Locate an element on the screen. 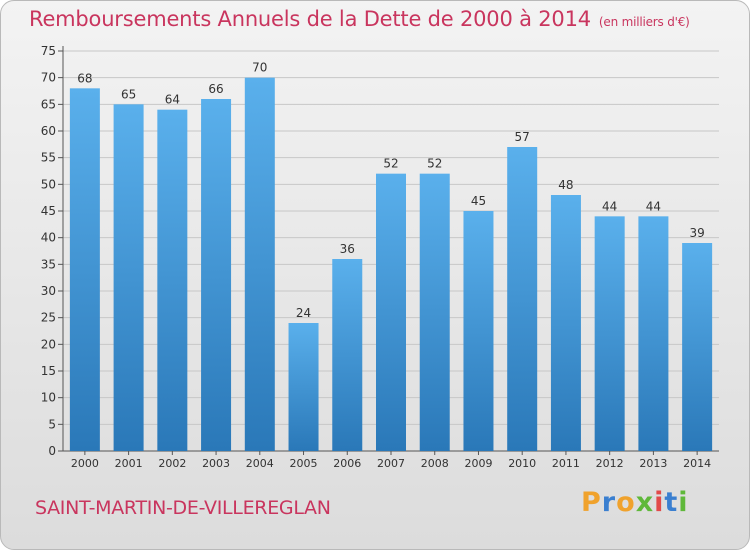 This screenshot has height=550, width=750. x-tick-label: 2001 is located at coordinates (129, 463).